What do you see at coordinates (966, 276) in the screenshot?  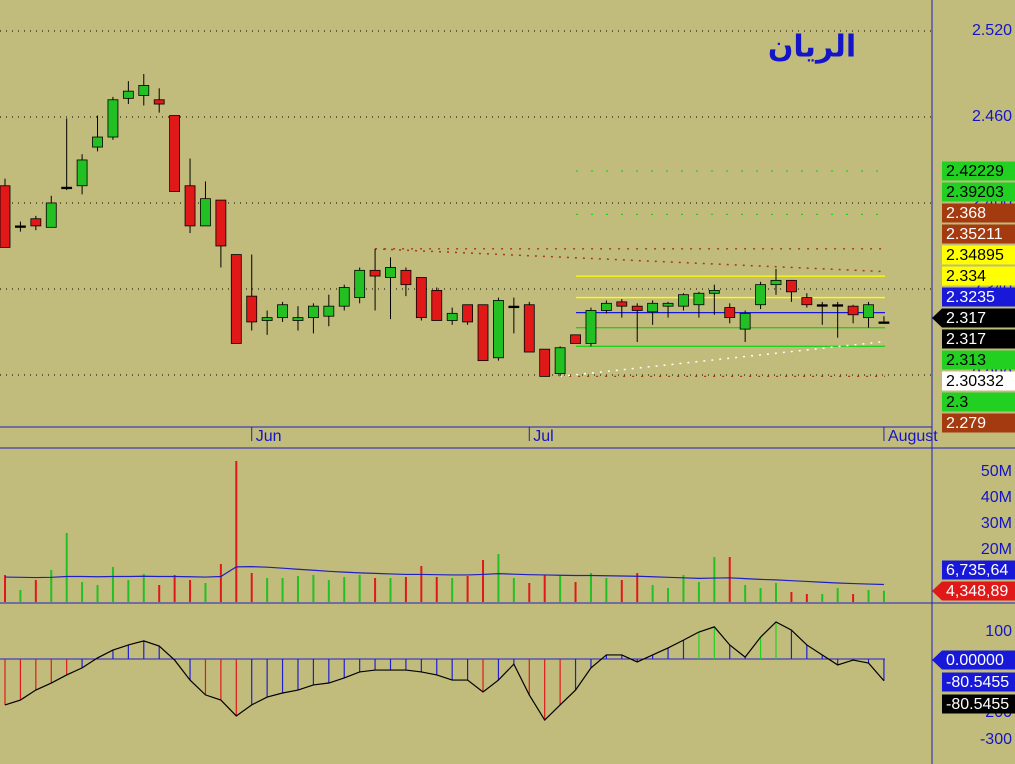 I see `price-tag: 2.334` at bounding box center [966, 276].